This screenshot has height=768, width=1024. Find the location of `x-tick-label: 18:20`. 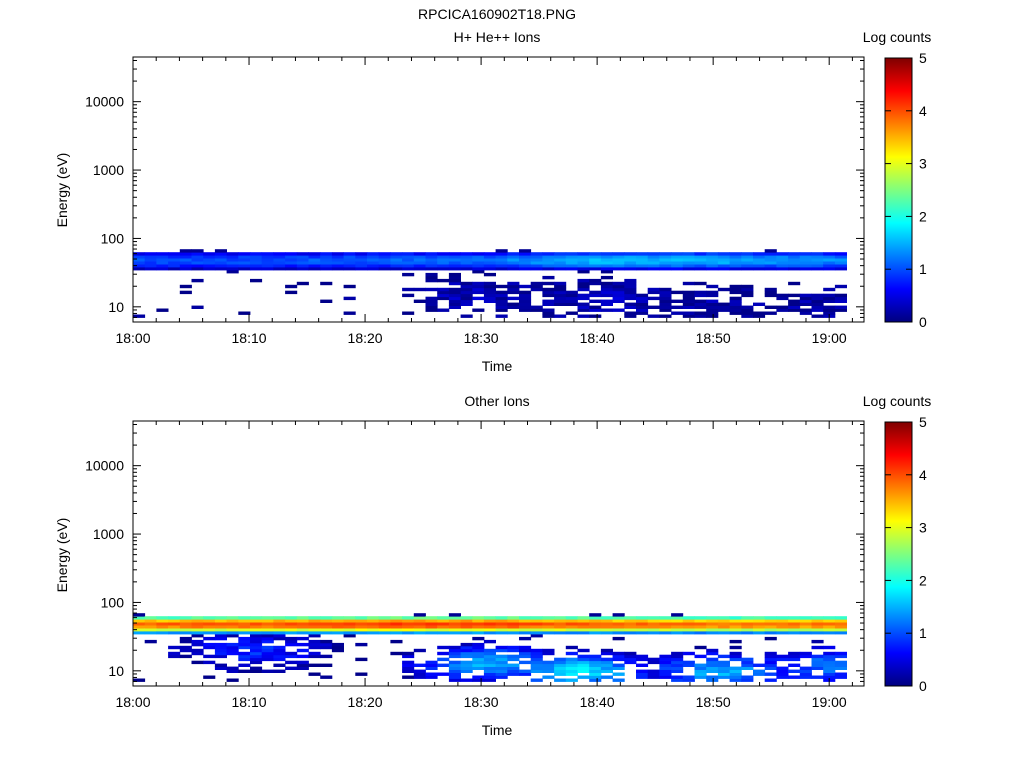

x-tick-label: 18:20 is located at coordinates (365, 338).